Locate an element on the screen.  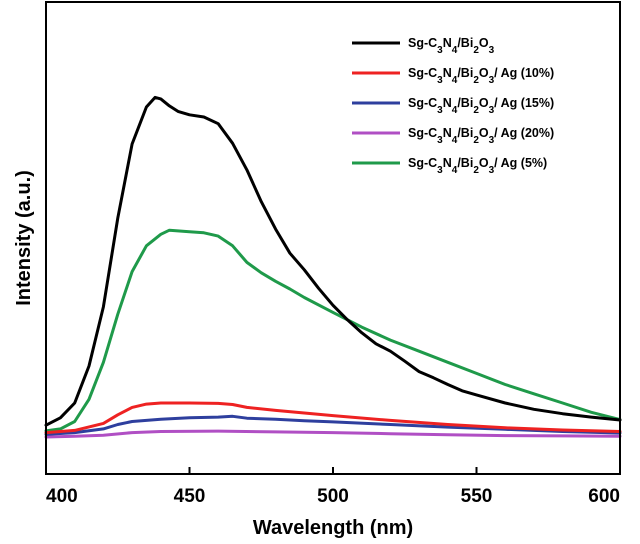
legend-label-0: Sg-C3N4/Bi2O3 is located at coordinates (451, 46).